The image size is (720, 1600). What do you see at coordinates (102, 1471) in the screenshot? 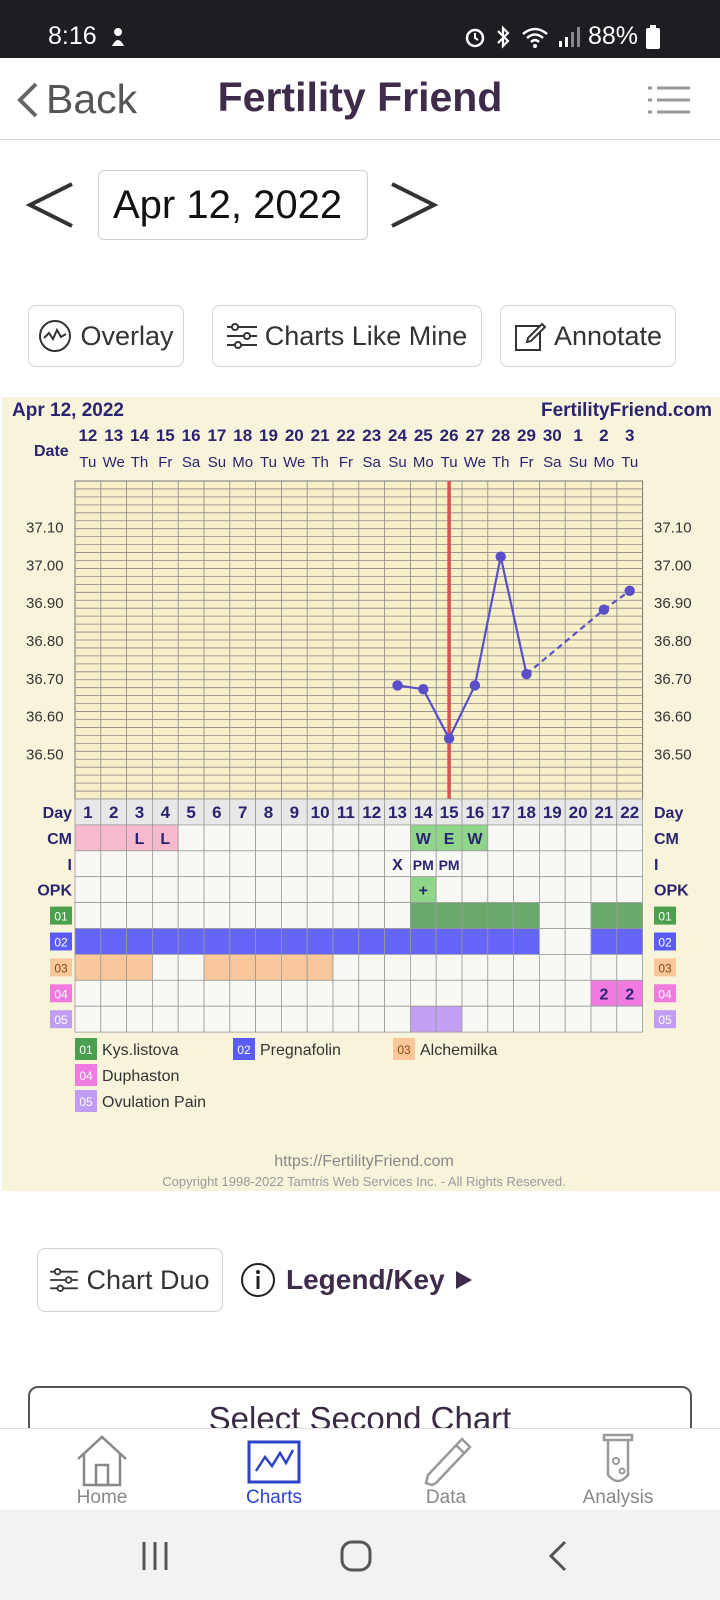
I see `nav-home: Home` at bounding box center [102, 1471].